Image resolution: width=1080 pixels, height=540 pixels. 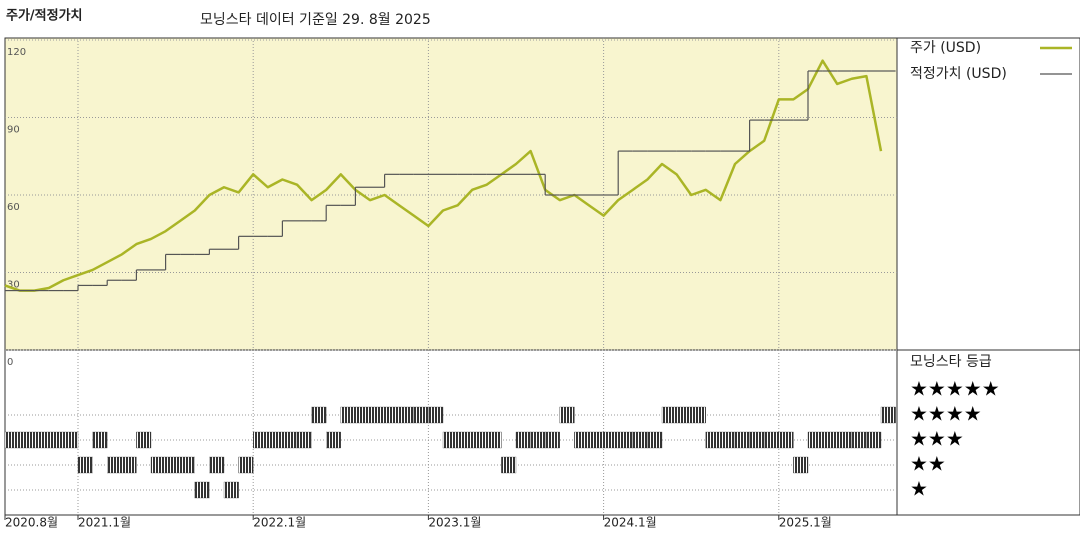 I want to click on rating-label: ★★★★, so click(x=946, y=414).